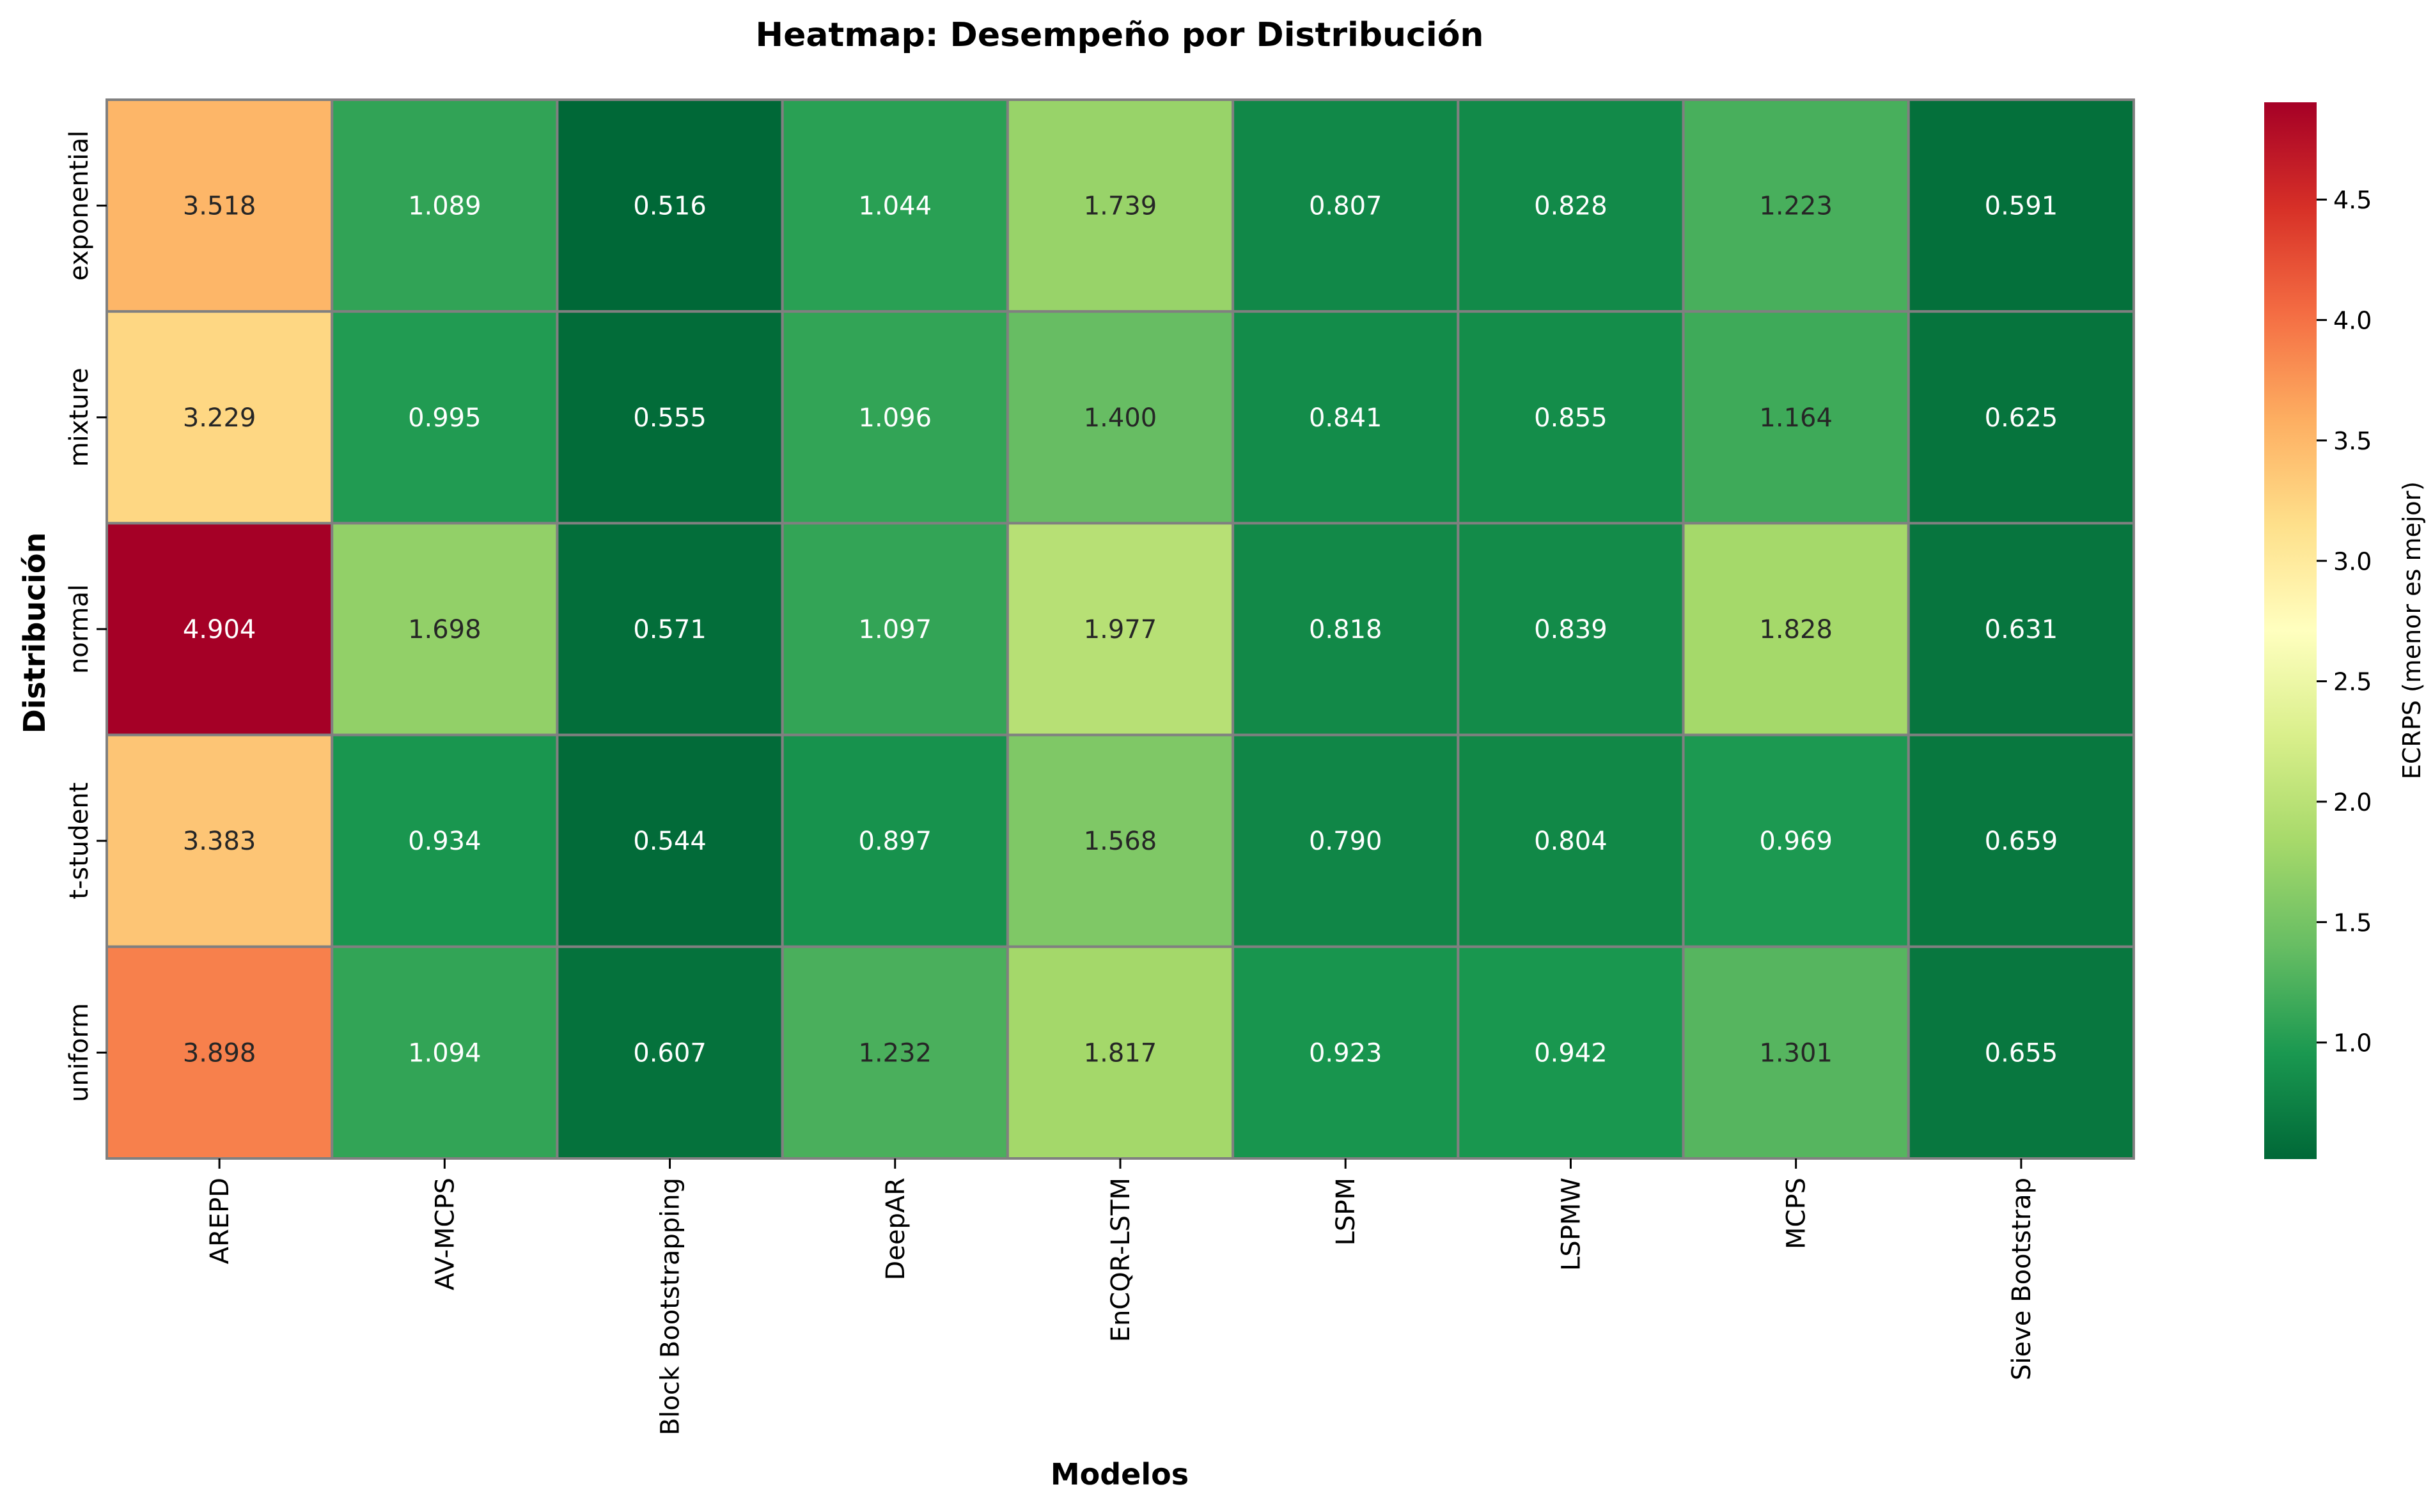  I want to click on cell-value-label: 0.839, so click(1571, 629).